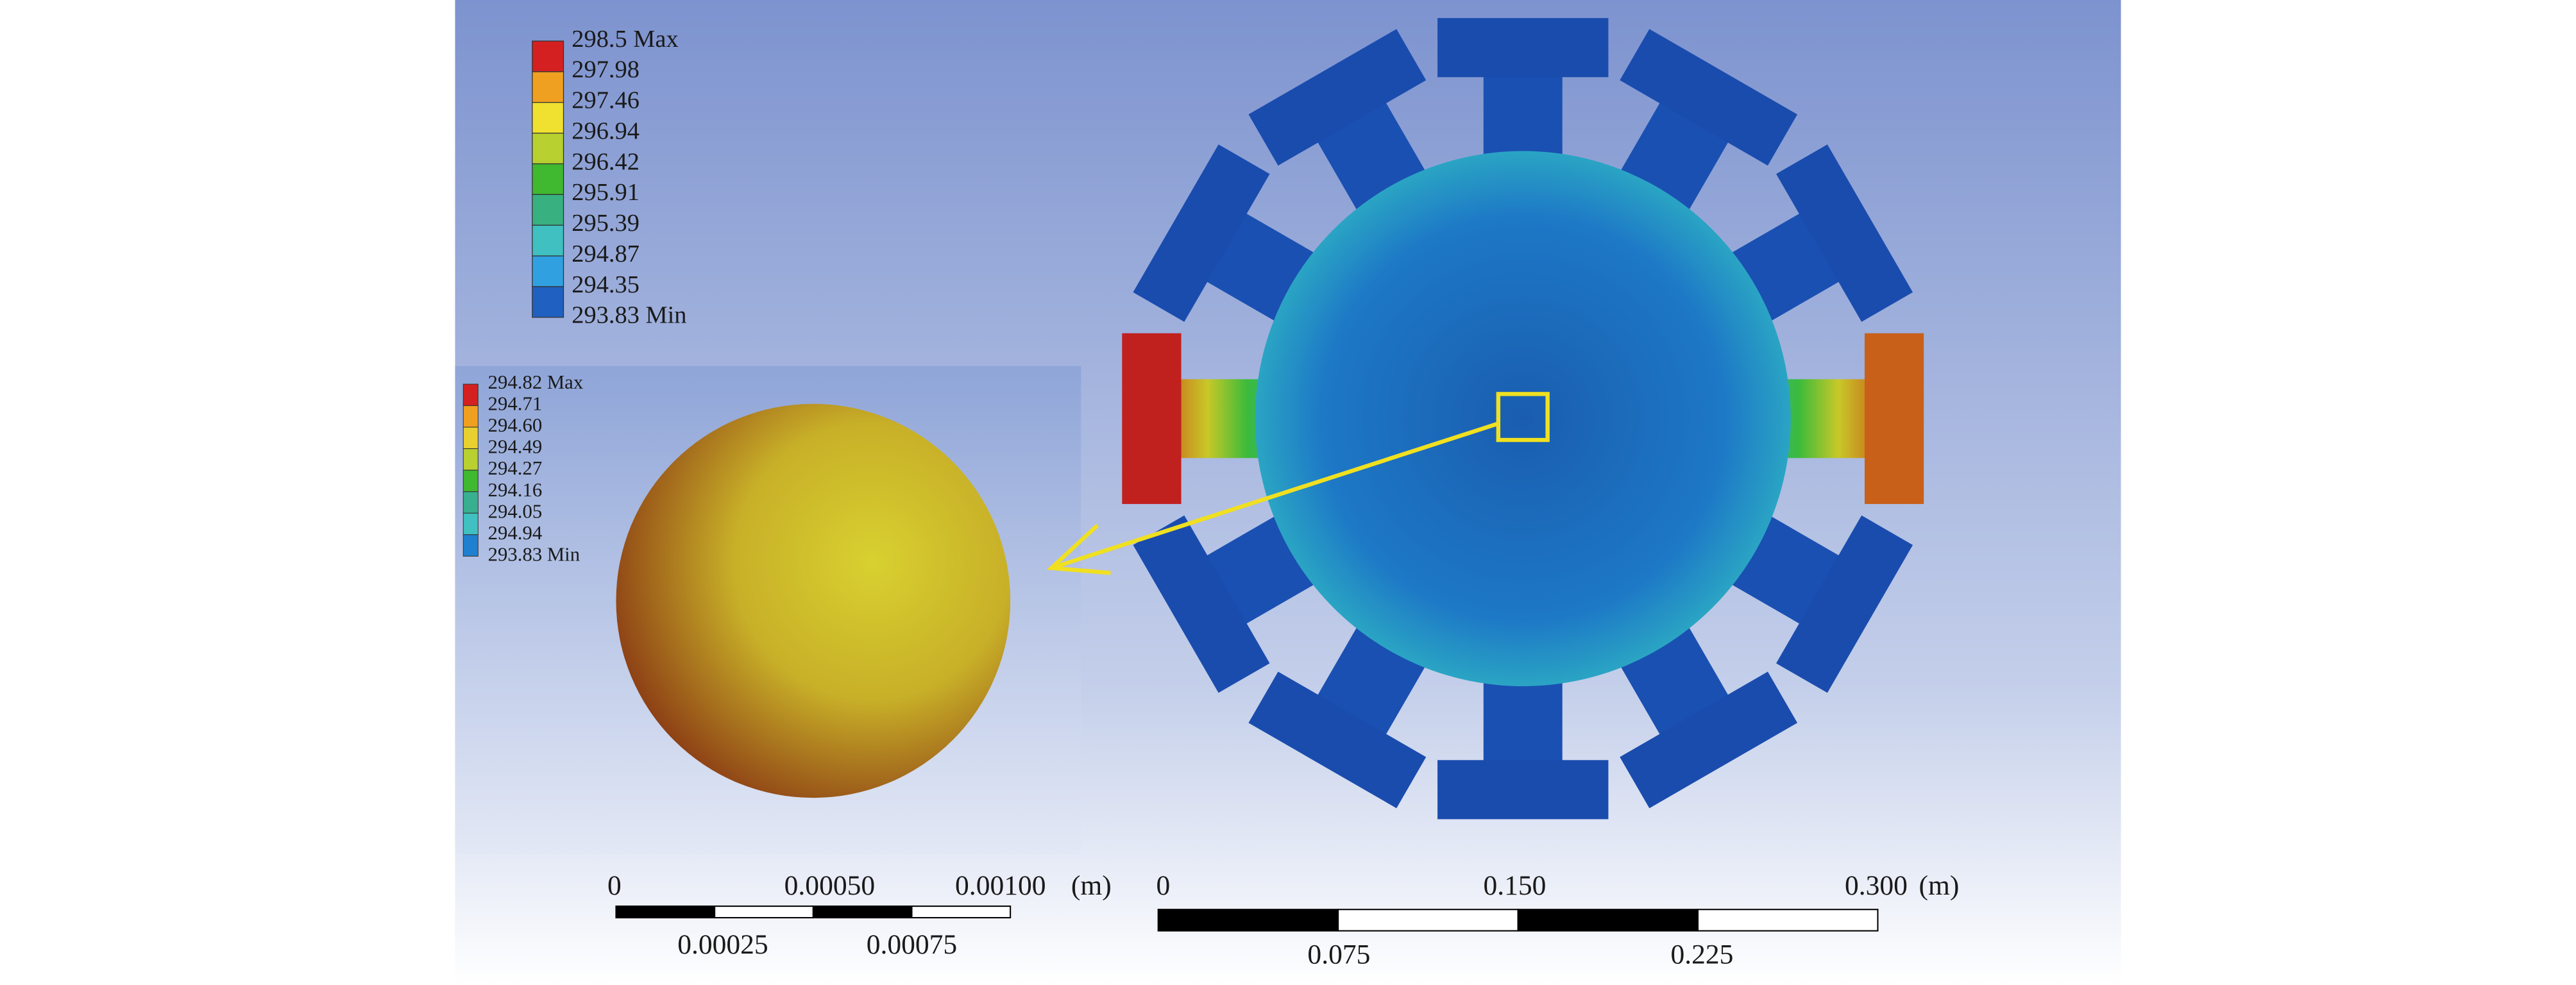  I want to click on legend-label: 296.94, so click(606, 130).